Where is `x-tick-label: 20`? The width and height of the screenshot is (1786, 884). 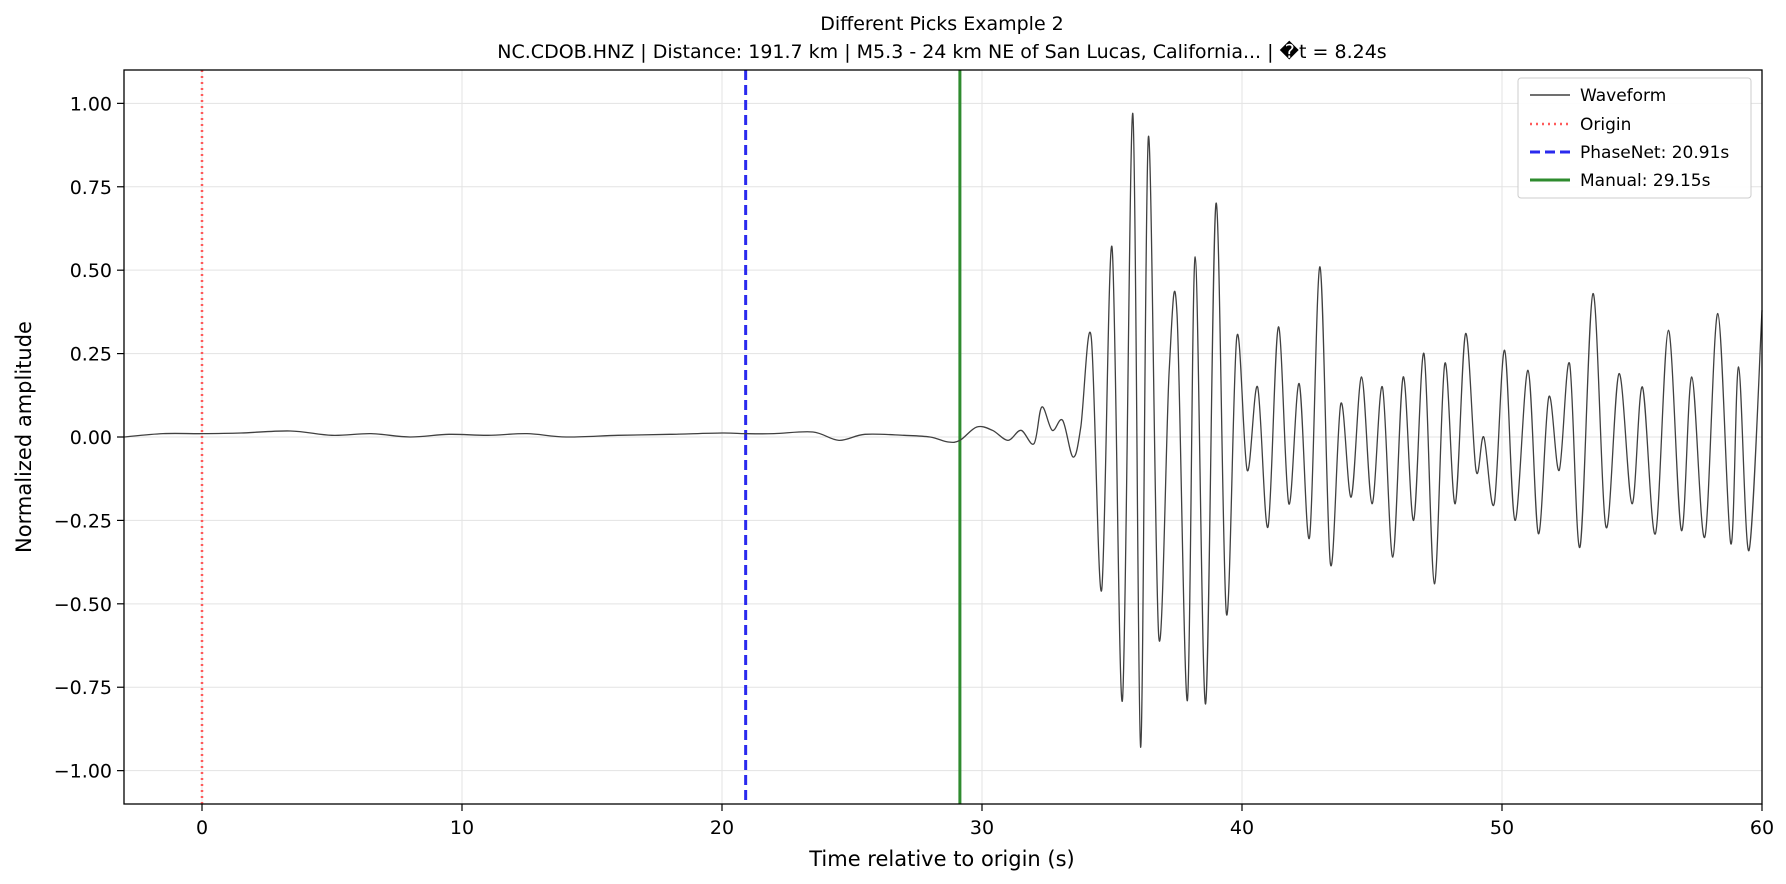 x-tick-label: 20 is located at coordinates (722, 828).